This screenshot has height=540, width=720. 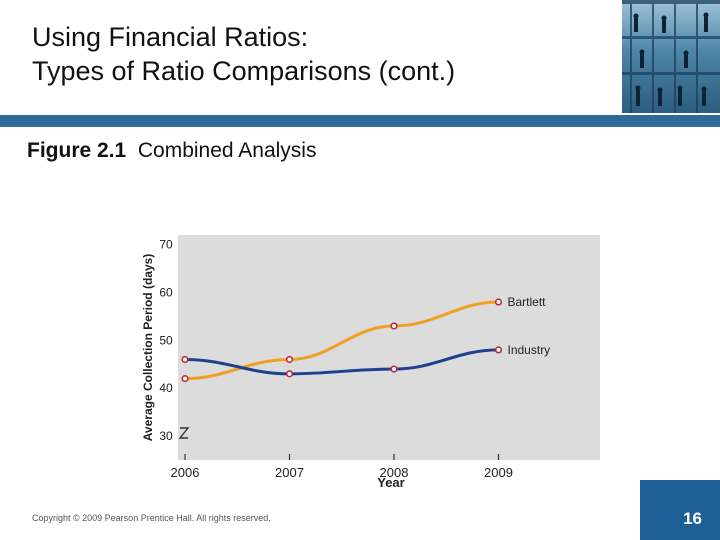 What do you see at coordinates (77, 150) in the screenshot?
I see `figure-label: Figure 2.1` at bounding box center [77, 150].